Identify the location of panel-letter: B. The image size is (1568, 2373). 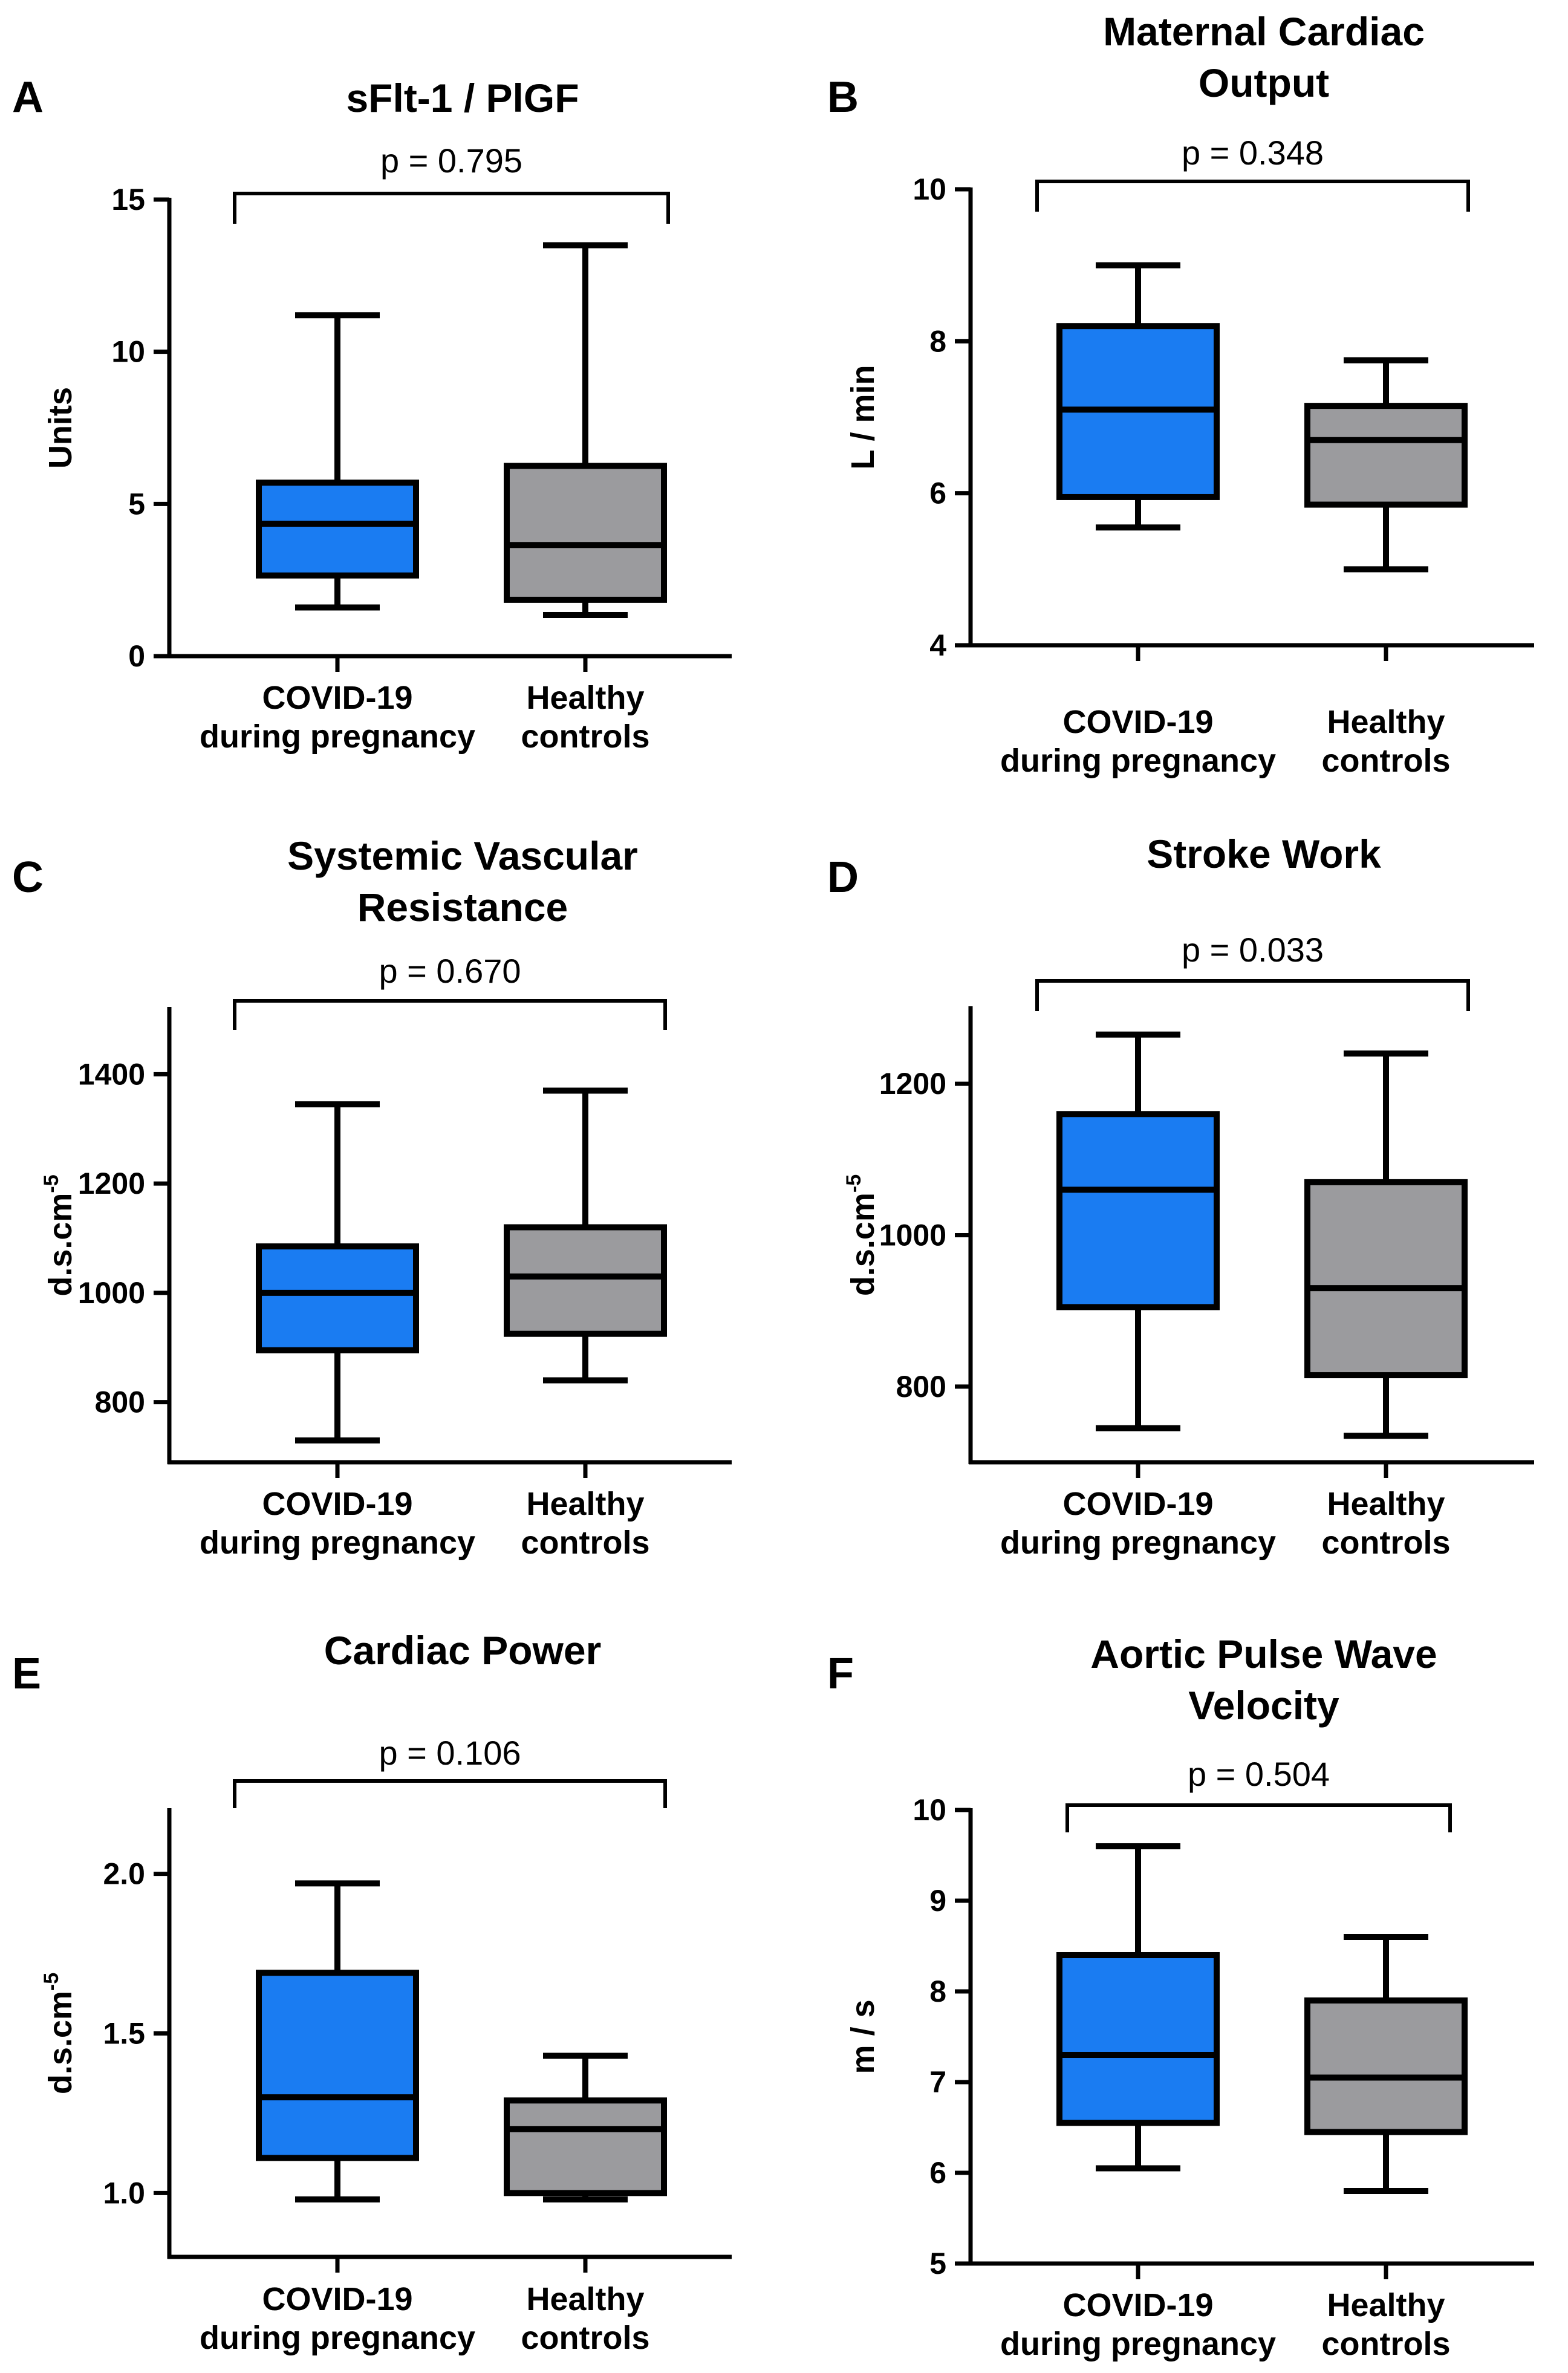
(843, 97).